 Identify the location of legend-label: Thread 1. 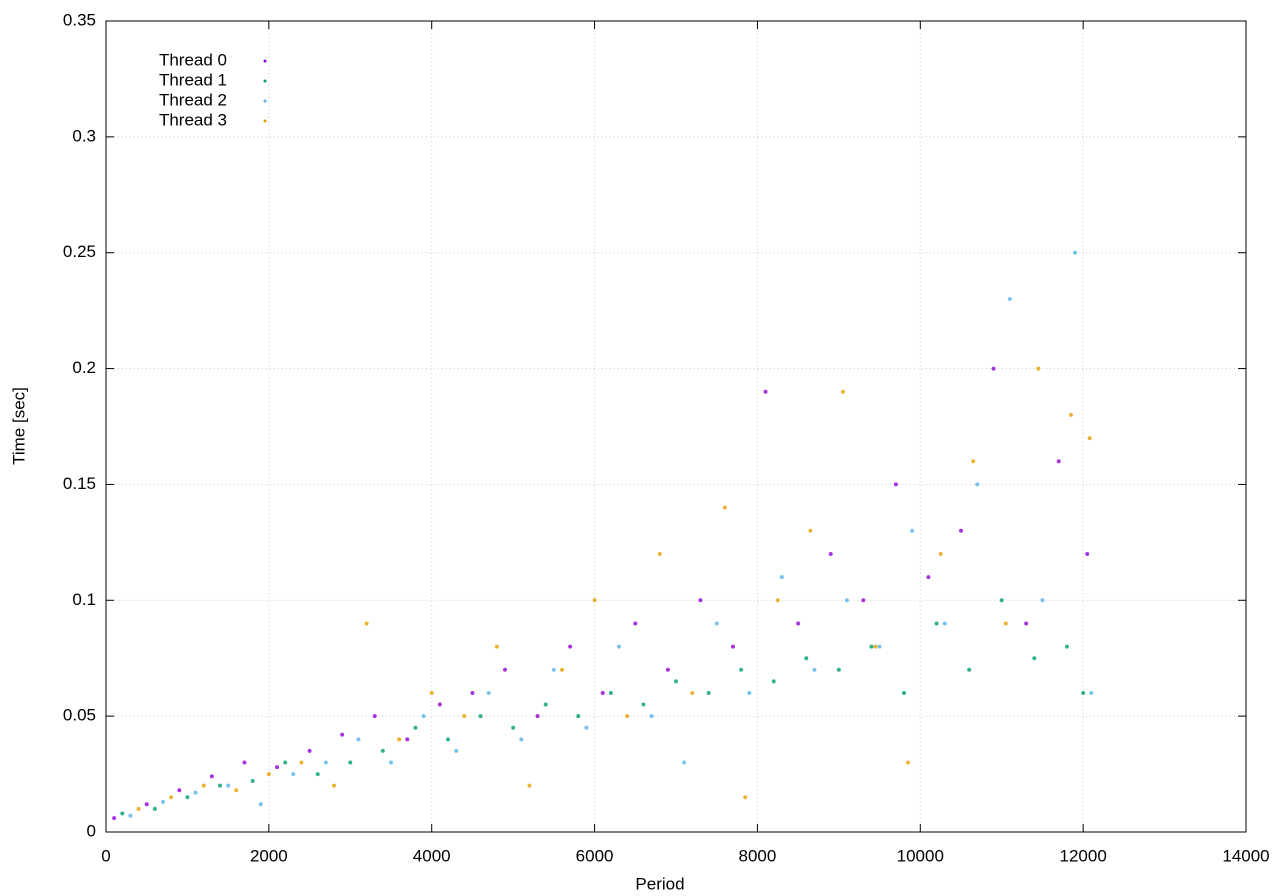
(193, 79).